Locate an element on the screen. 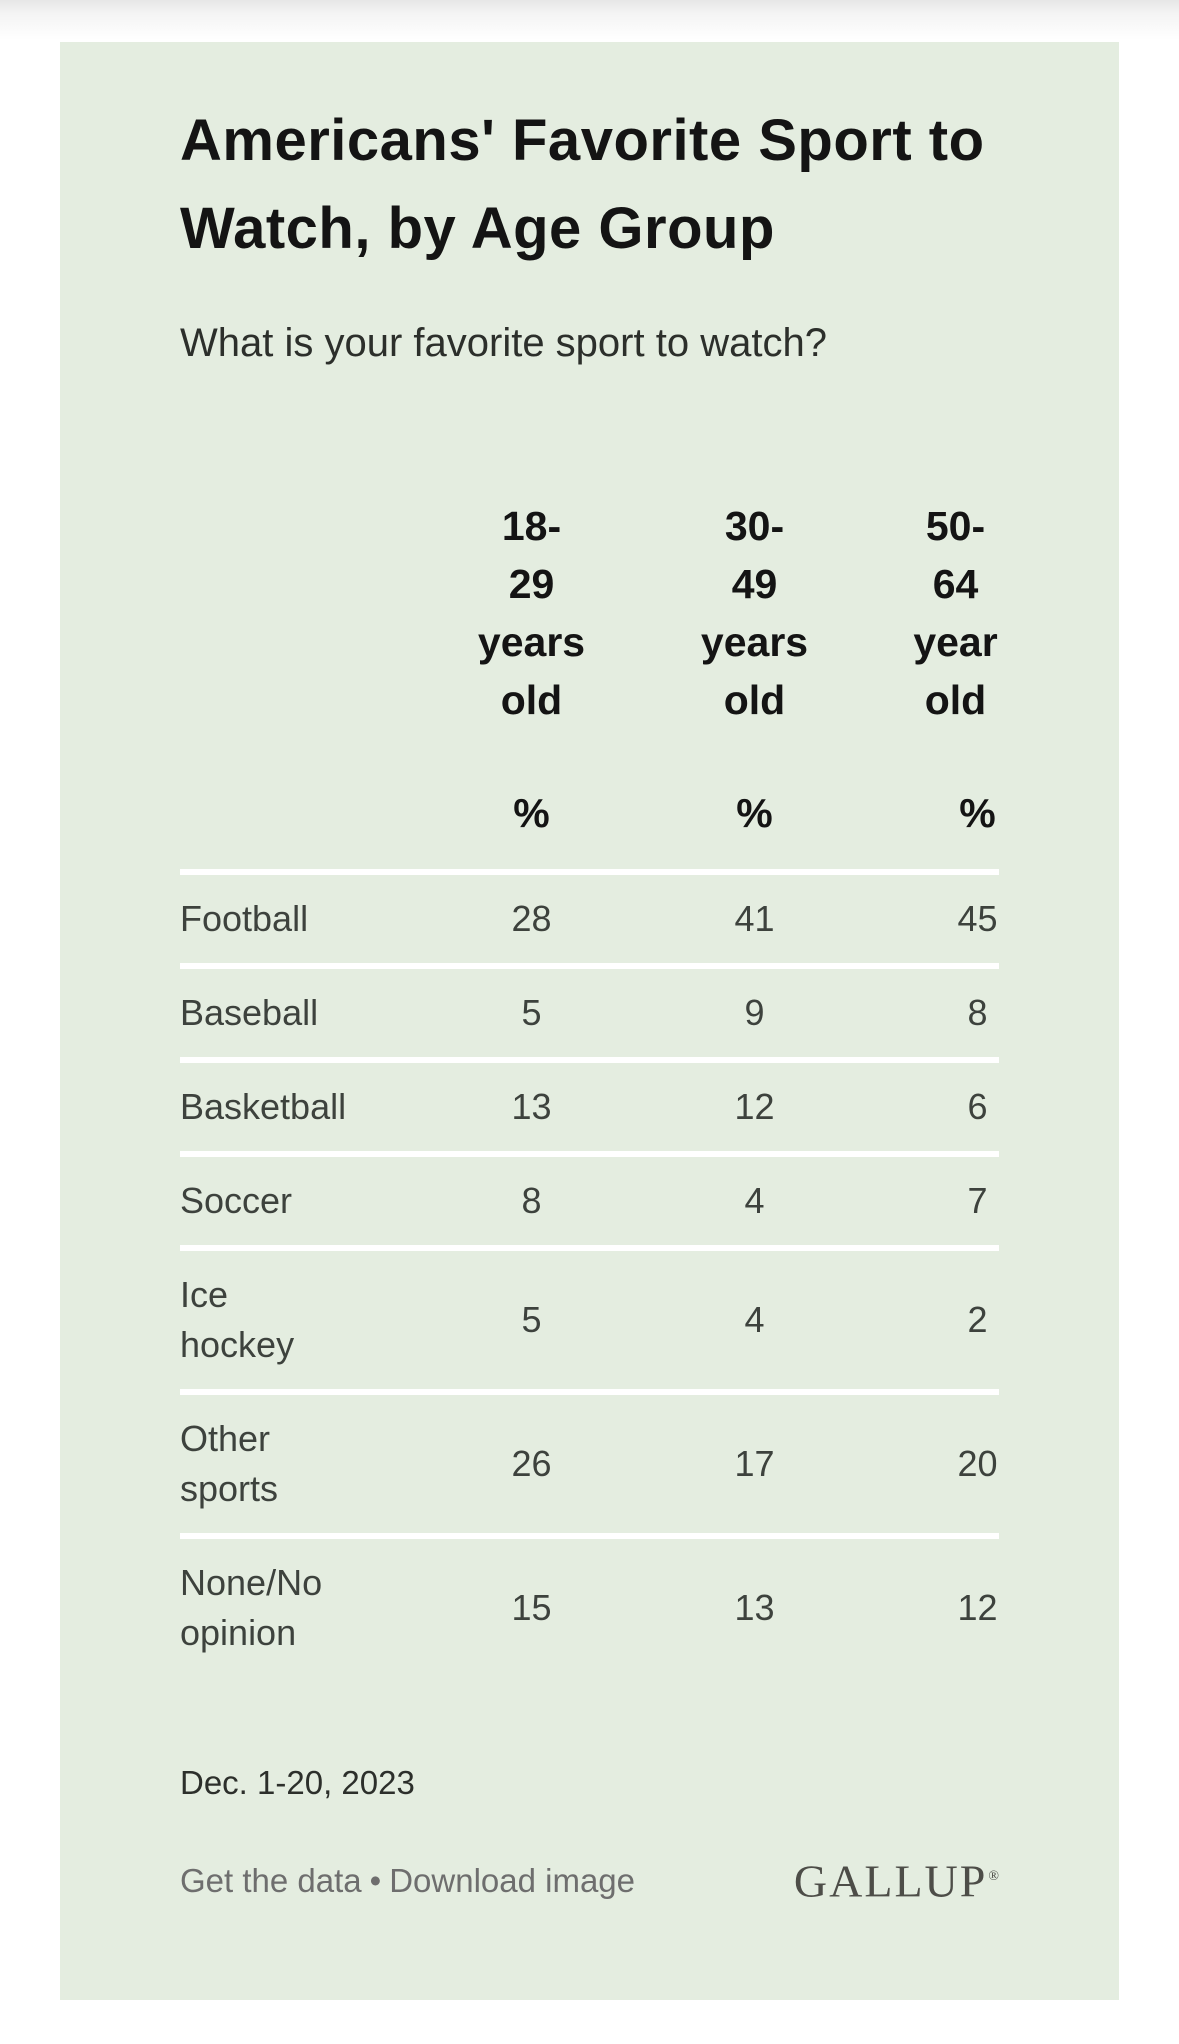 This screenshot has height=2044, width=1179. table-row-soccer: Soccer 8 4 7 is located at coordinates (589, 1198).